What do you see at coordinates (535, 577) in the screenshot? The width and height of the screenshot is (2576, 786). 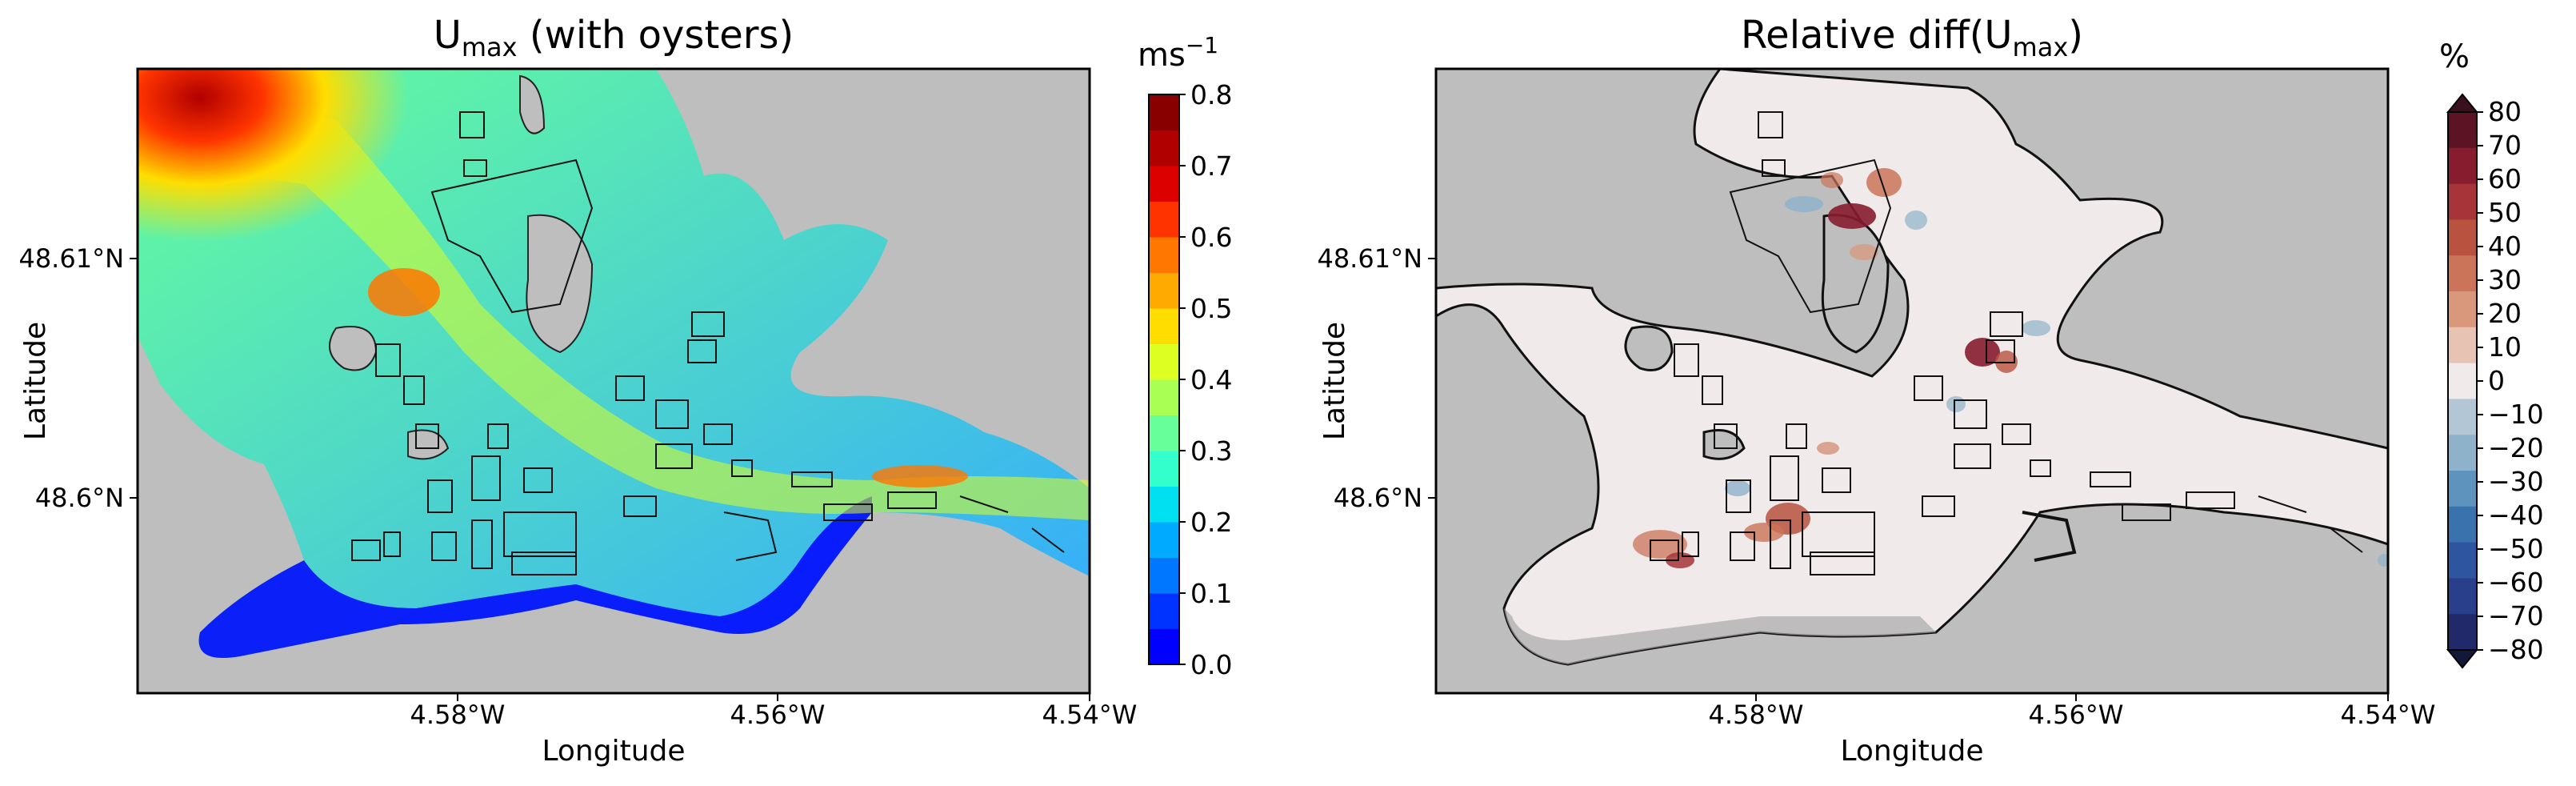 I see `left-shallow-rim` at bounding box center [535, 577].